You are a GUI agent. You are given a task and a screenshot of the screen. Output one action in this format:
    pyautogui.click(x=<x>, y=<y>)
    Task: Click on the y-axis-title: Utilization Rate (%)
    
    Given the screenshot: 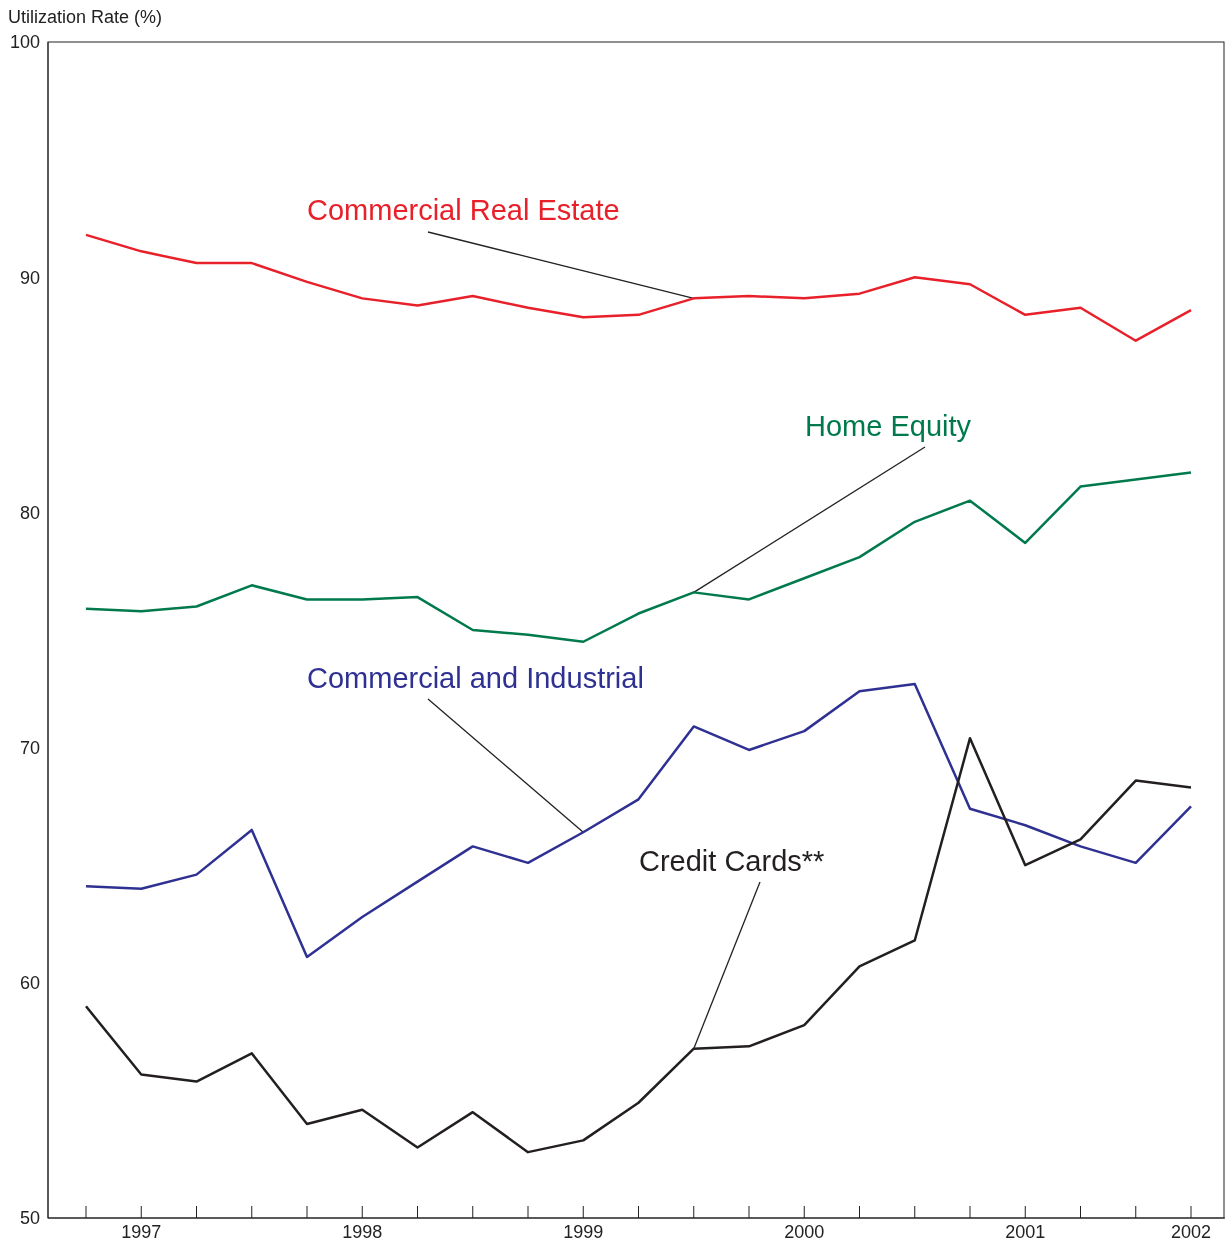 What is the action you would take?
    pyautogui.click(x=85, y=17)
    